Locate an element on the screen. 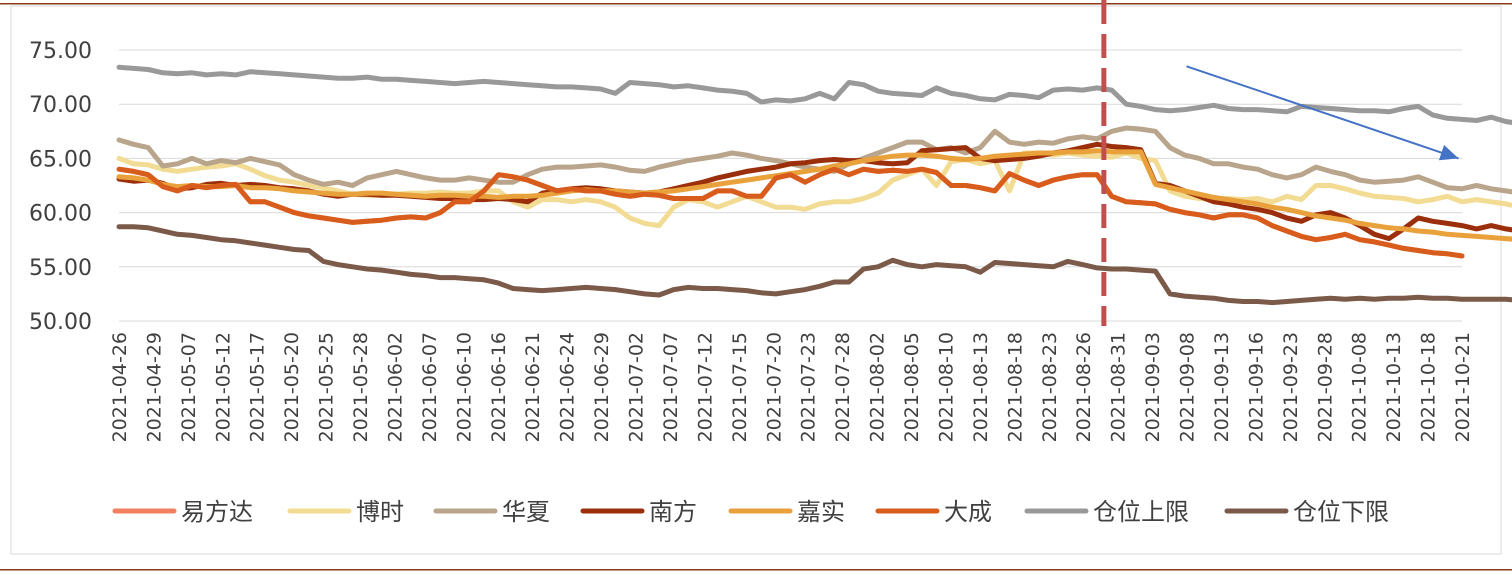 This screenshot has height=574, width=1512. legend-label: 大成 is located at coordinates (968, 512).